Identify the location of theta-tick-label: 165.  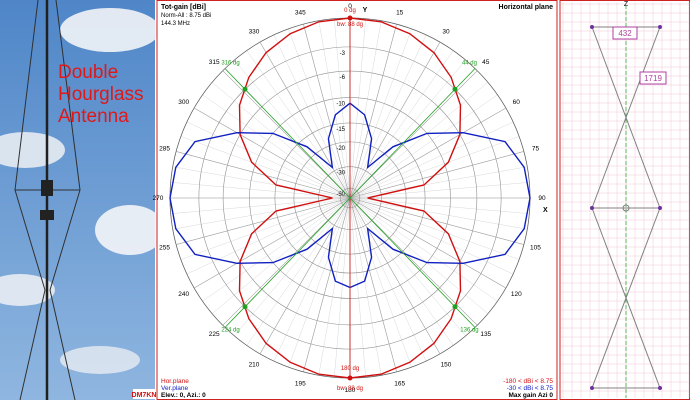
(399, 383).